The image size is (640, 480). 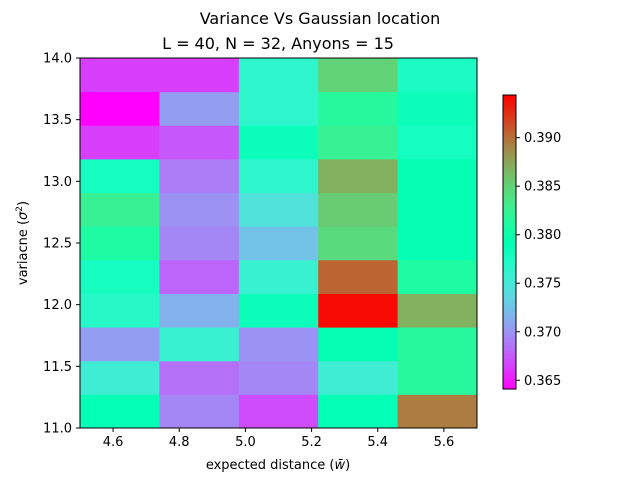 I want to click on y-axis-label-symbol: σ, so click(x=23, y=215).